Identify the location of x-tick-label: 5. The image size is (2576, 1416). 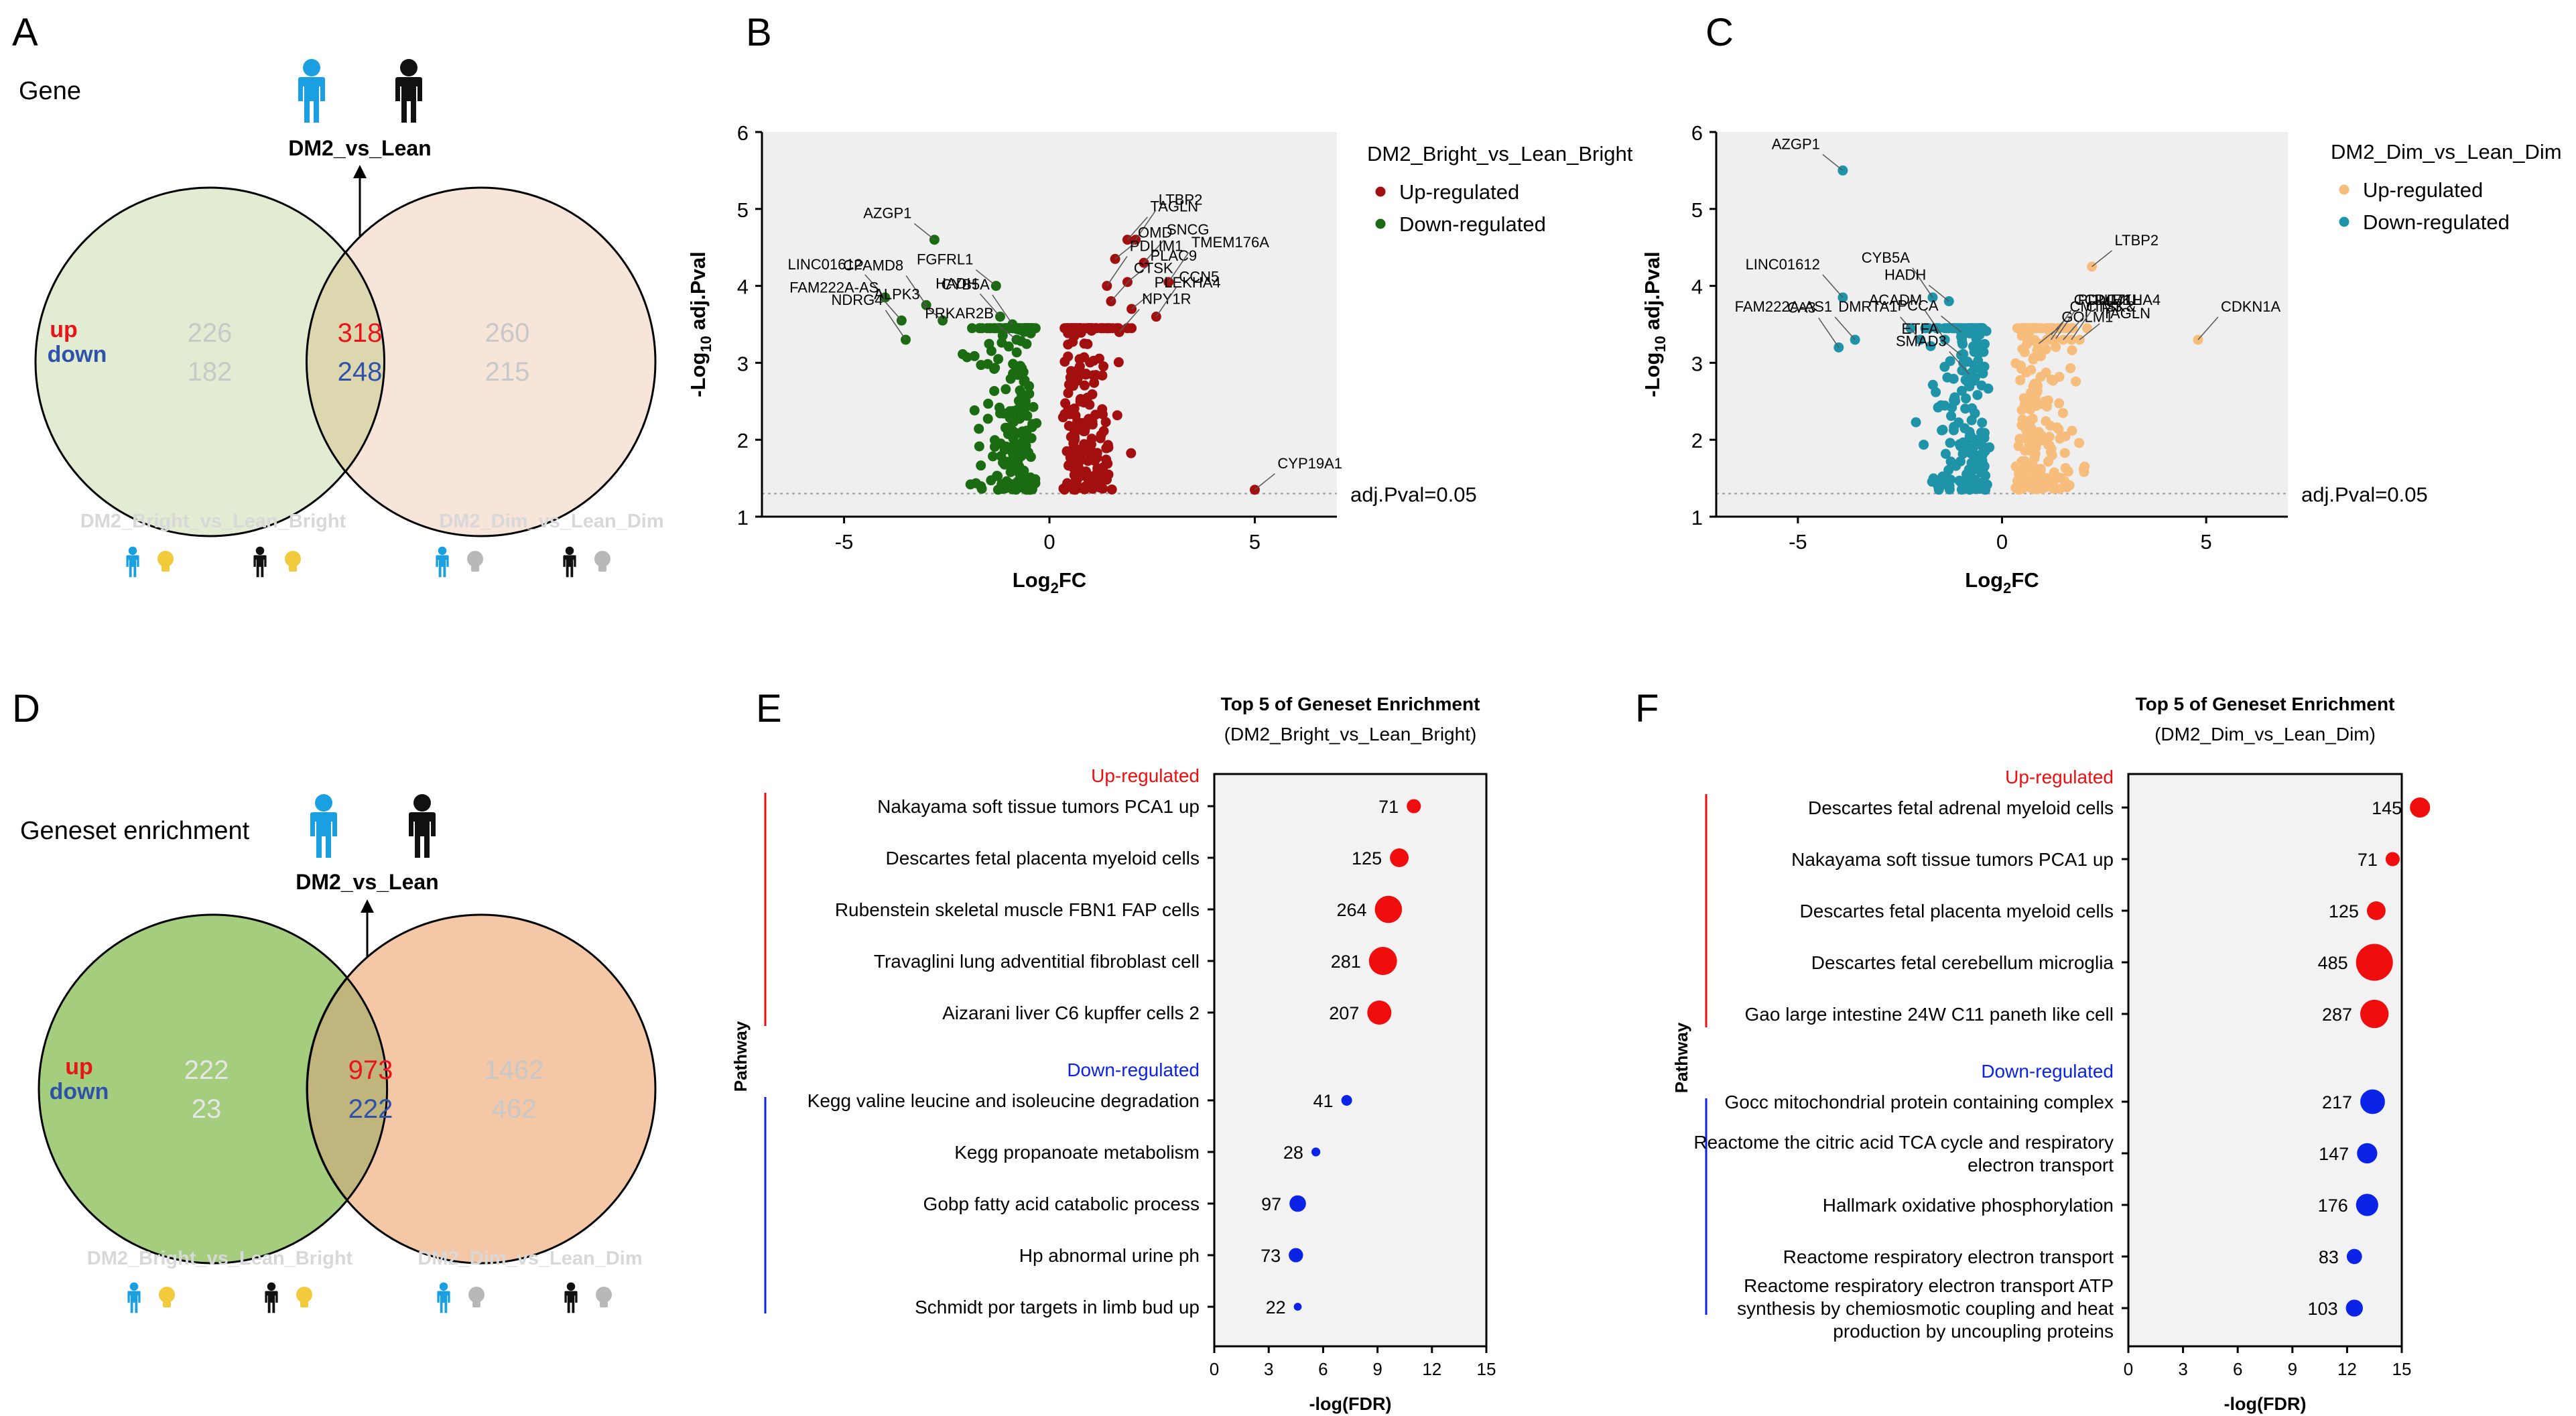
(2206, 542).